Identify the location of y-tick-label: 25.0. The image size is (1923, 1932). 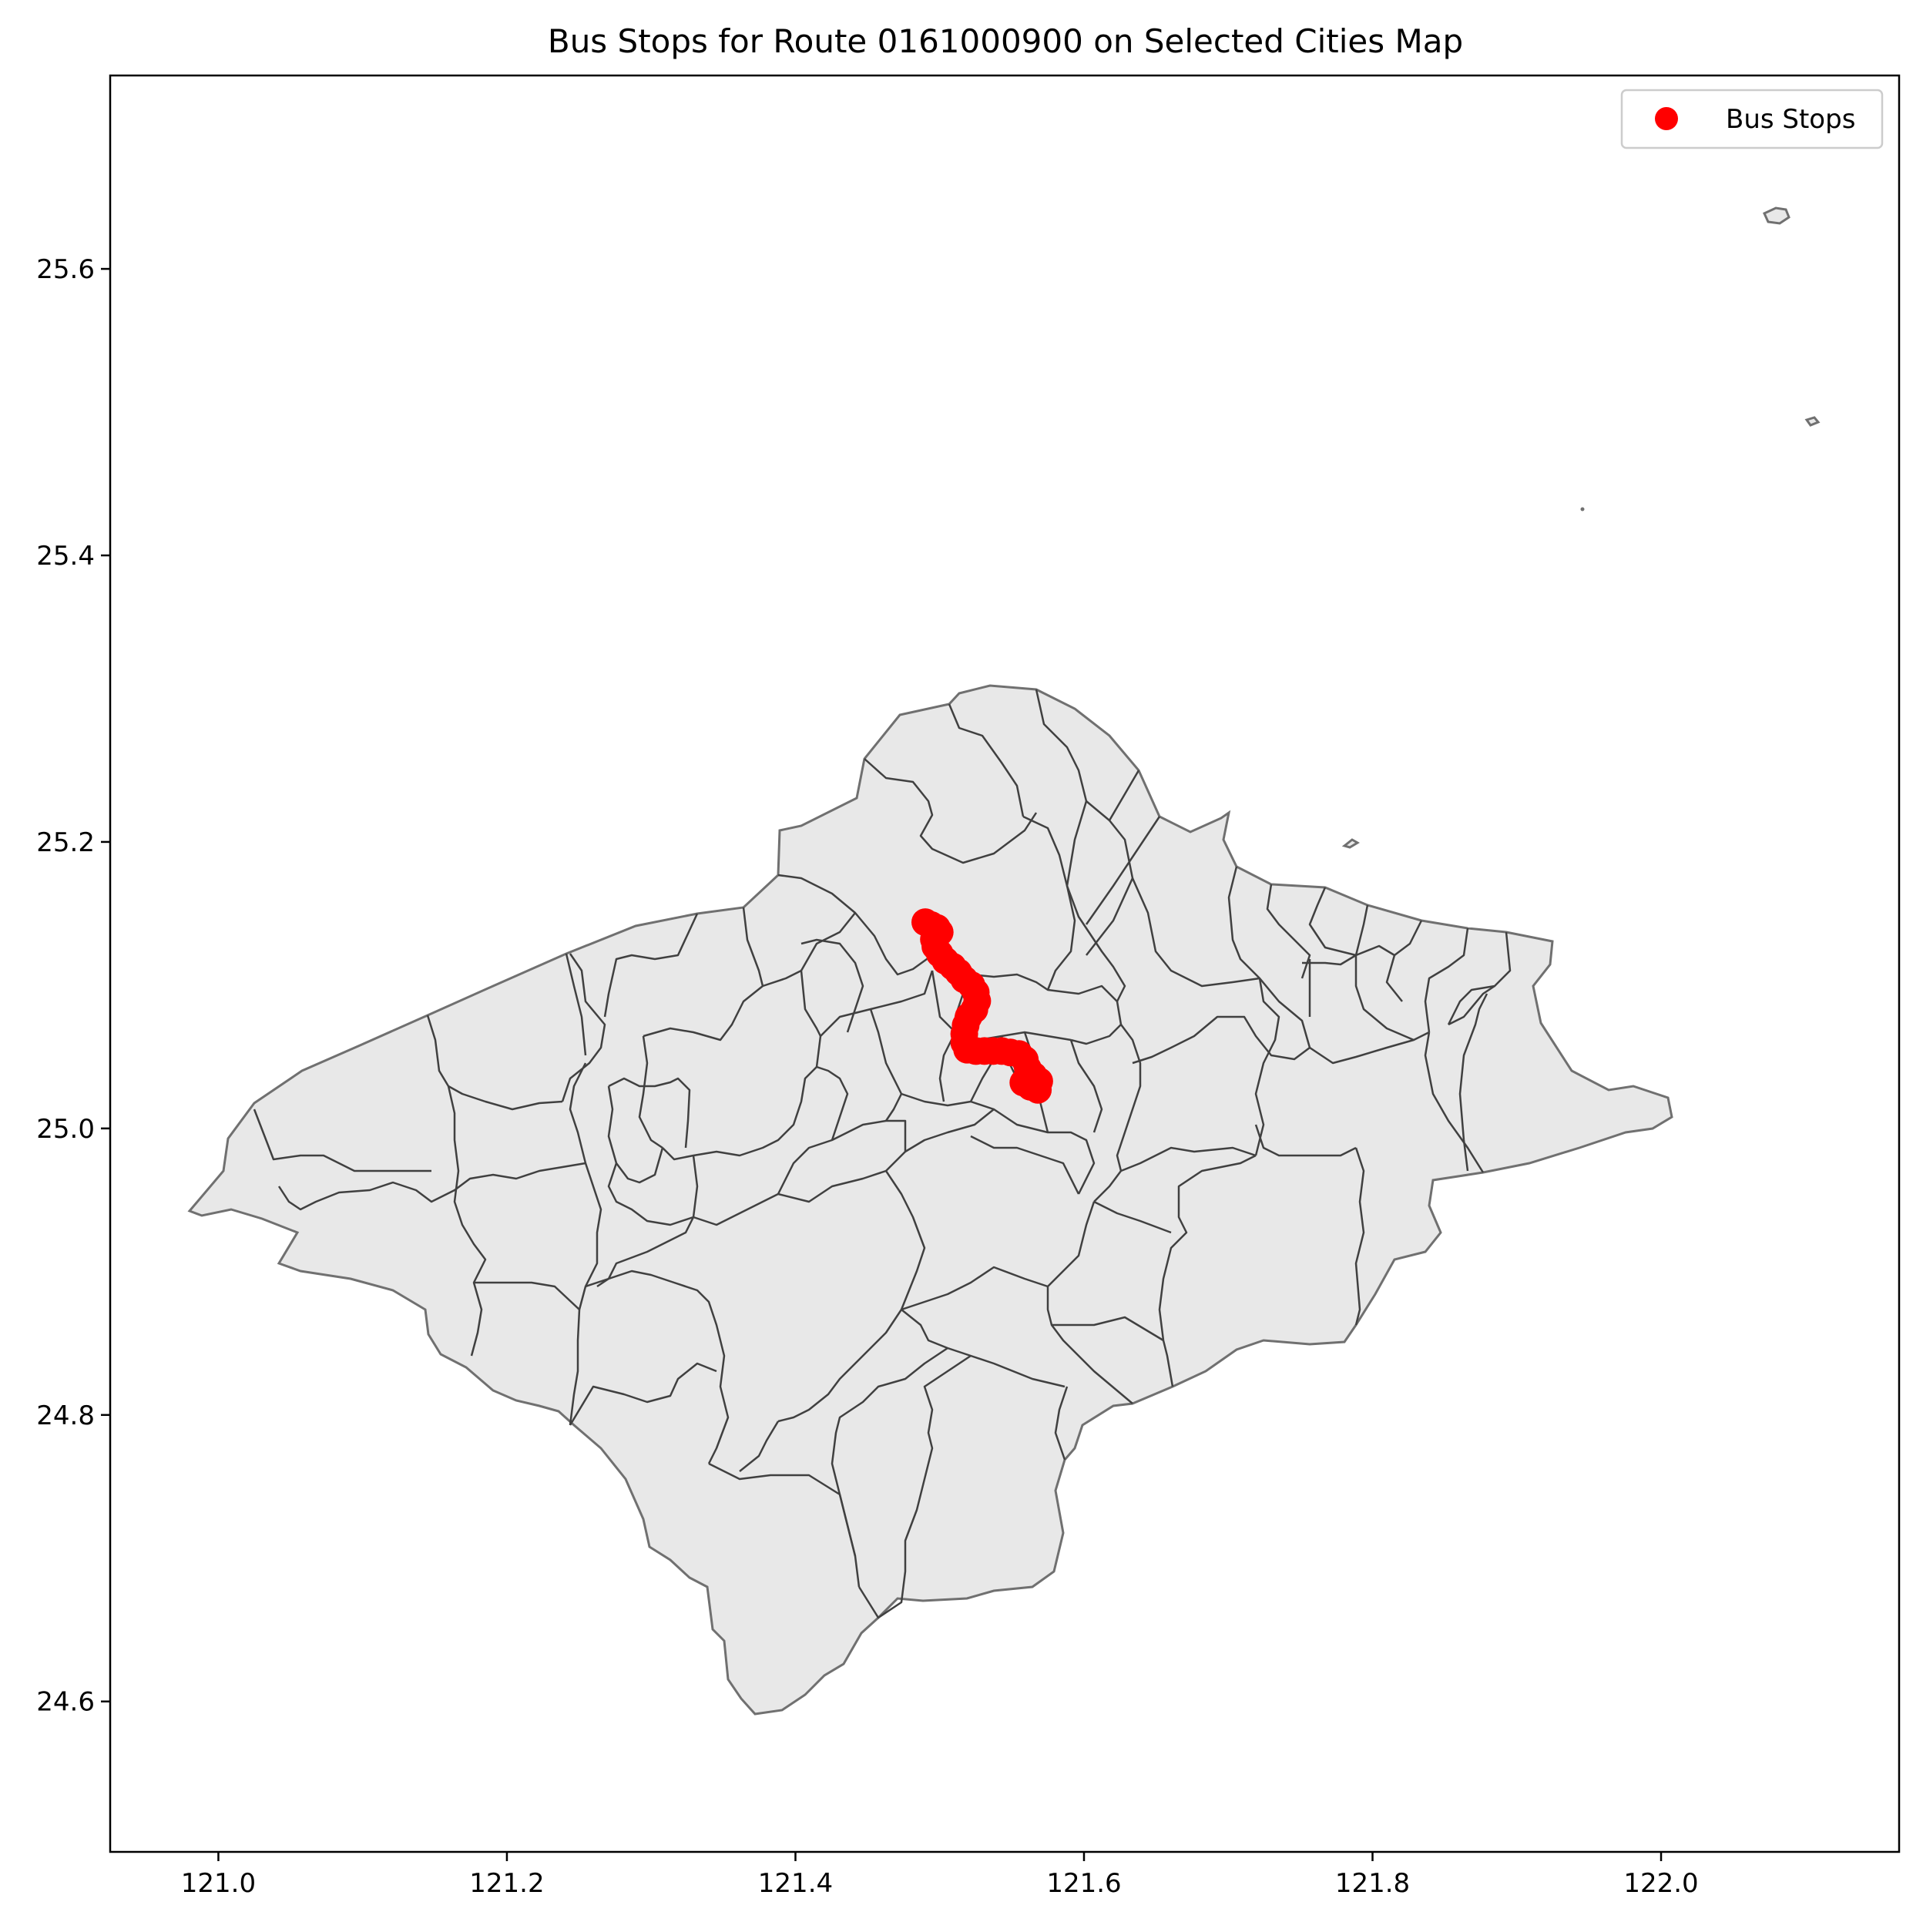
(65, 1129).